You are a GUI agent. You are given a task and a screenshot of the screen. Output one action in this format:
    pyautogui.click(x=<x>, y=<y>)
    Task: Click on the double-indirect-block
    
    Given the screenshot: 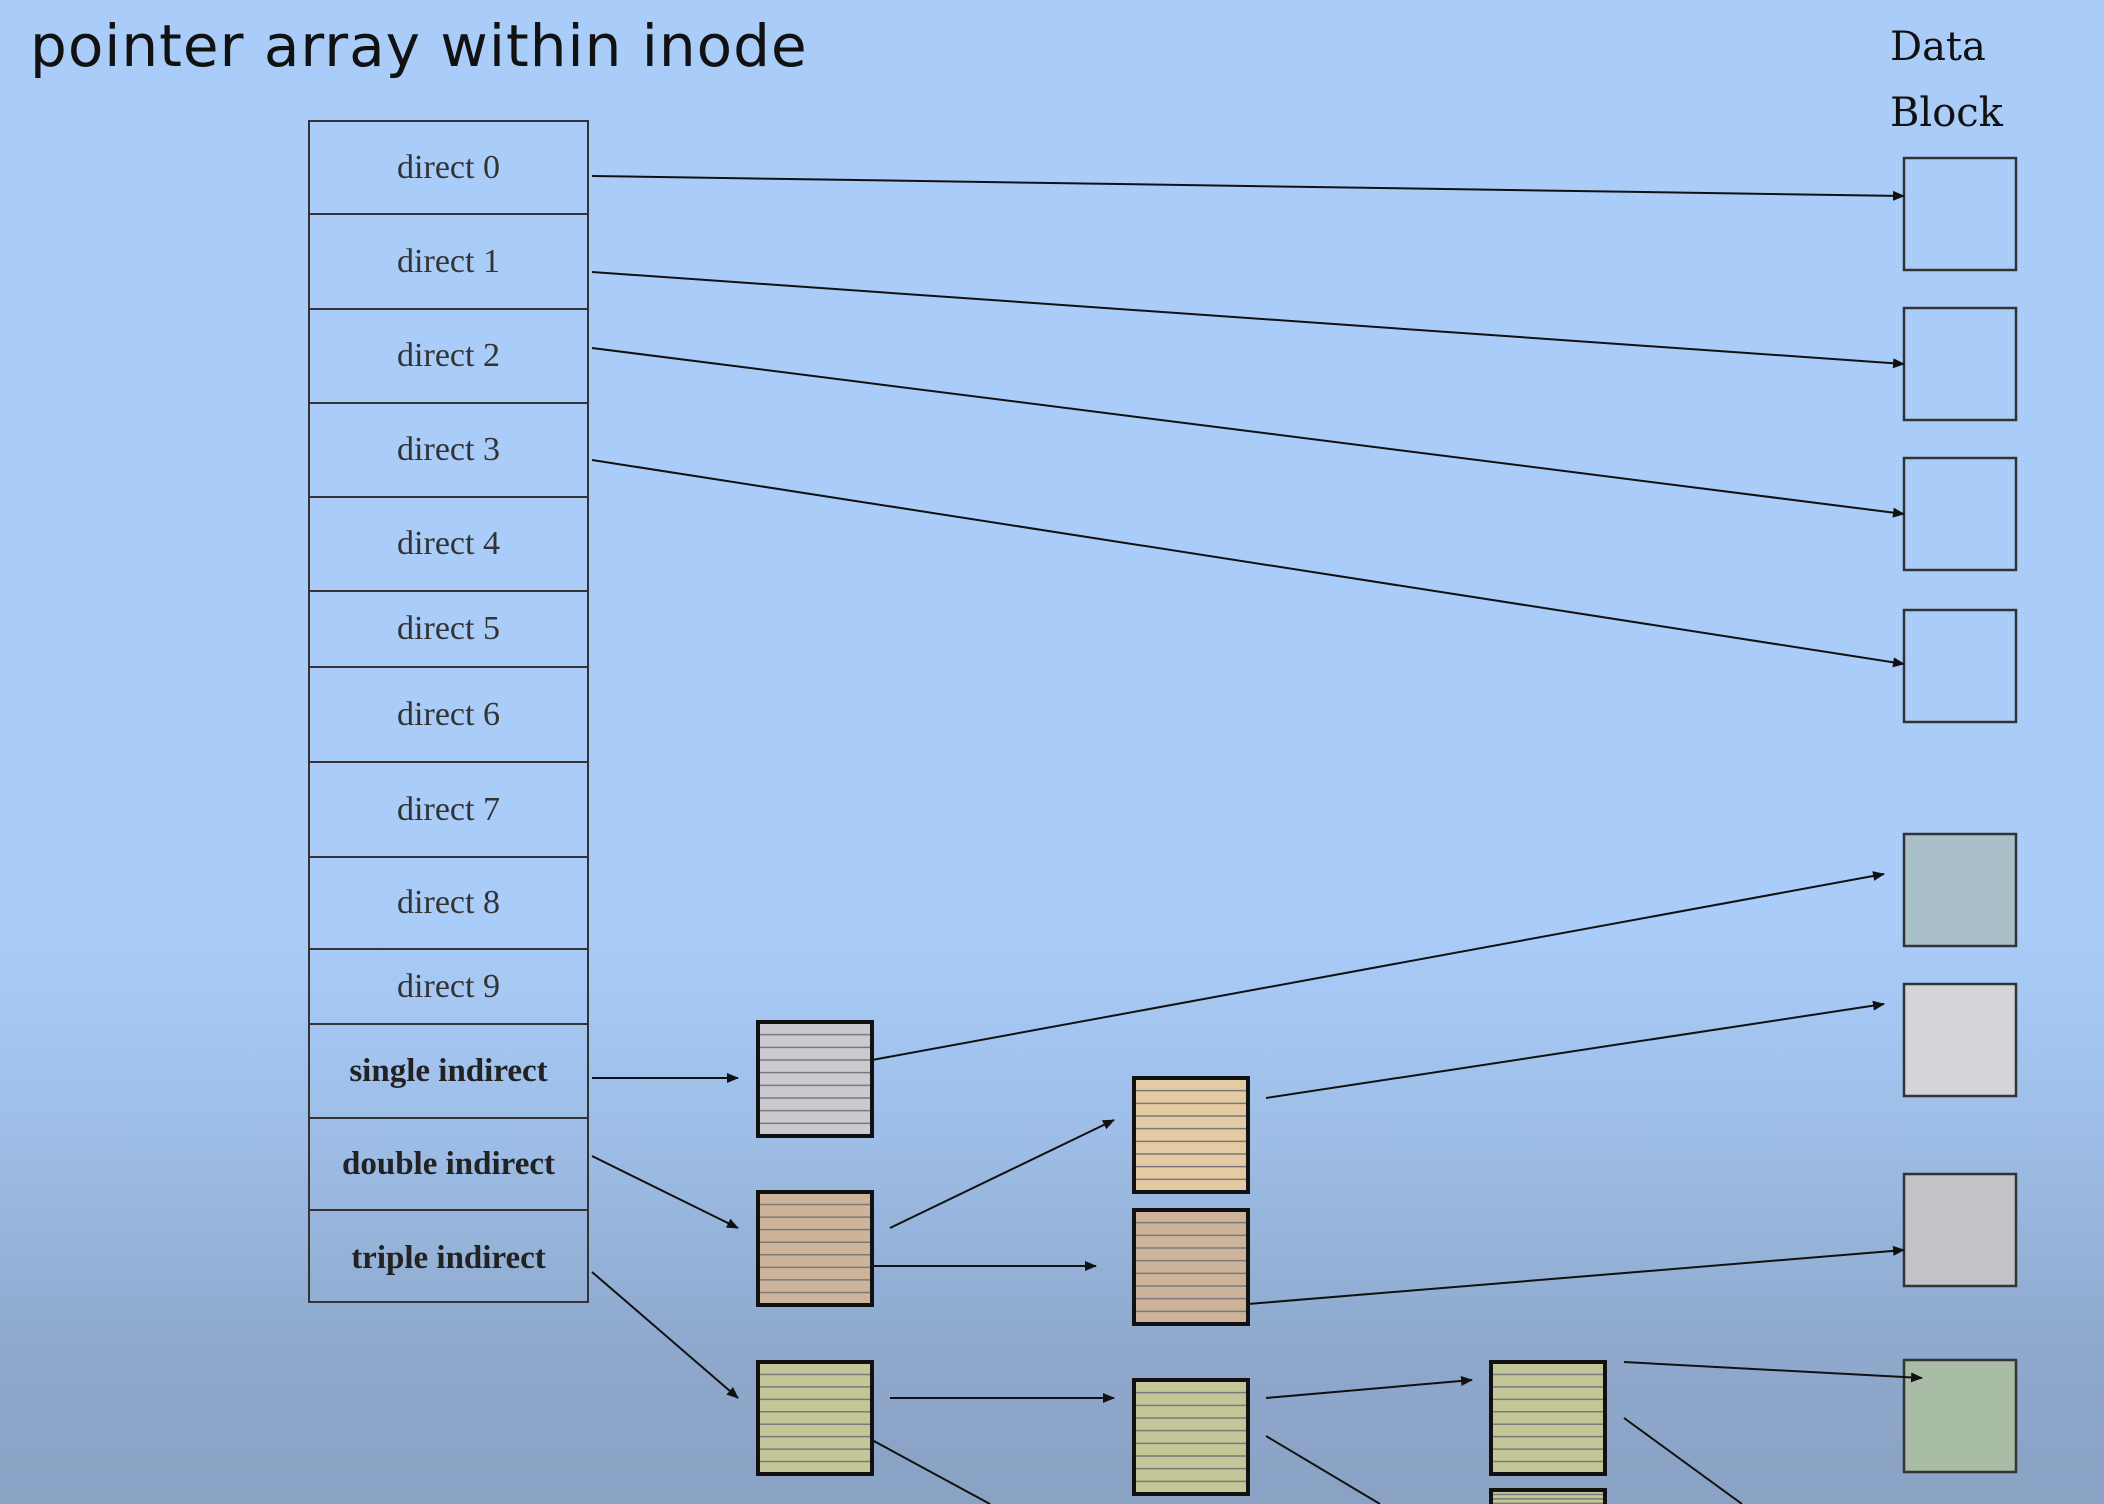 What is the action you would take?
    pyautogui.click(x=815, y=1248)
    